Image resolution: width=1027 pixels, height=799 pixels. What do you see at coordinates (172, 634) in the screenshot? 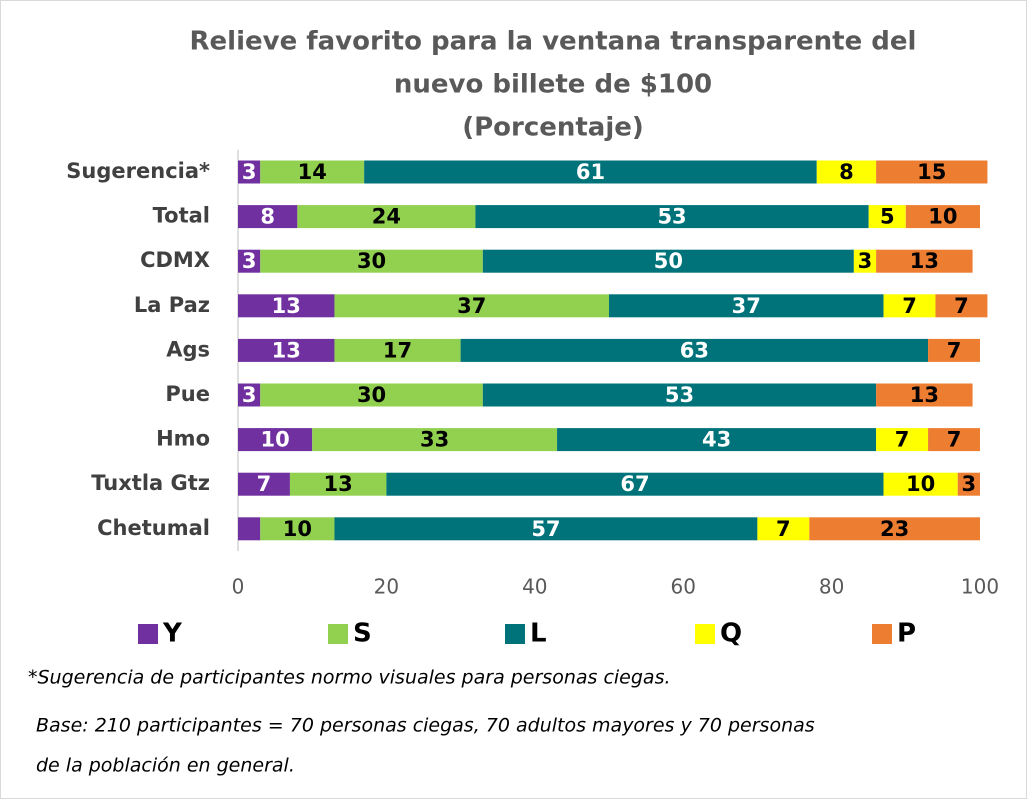
I see `legend-label: Y` at bounding box center [172, 634].